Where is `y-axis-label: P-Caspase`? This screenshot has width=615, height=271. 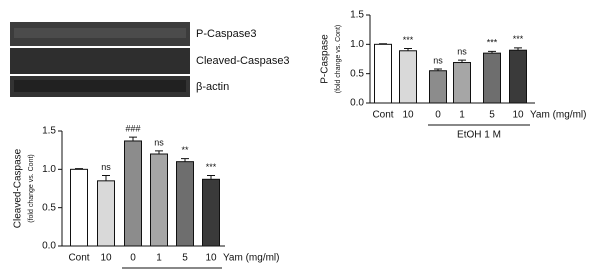 y-axis-label: P-Caspase is located at coordinates (325, 59).